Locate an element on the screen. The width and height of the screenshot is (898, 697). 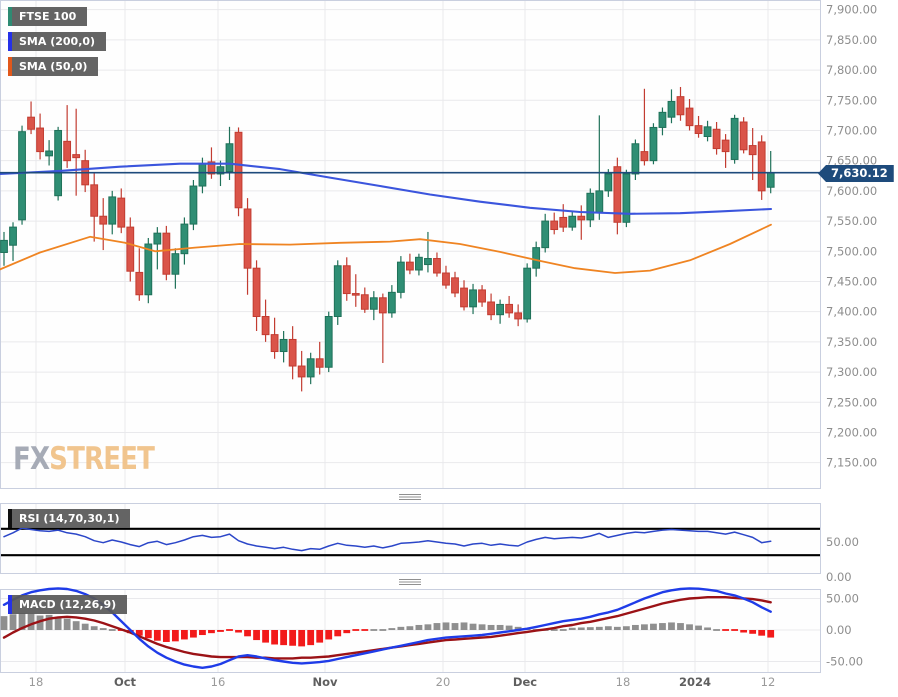
x-axis-label: 2024 is located at coordinates (695, 682).